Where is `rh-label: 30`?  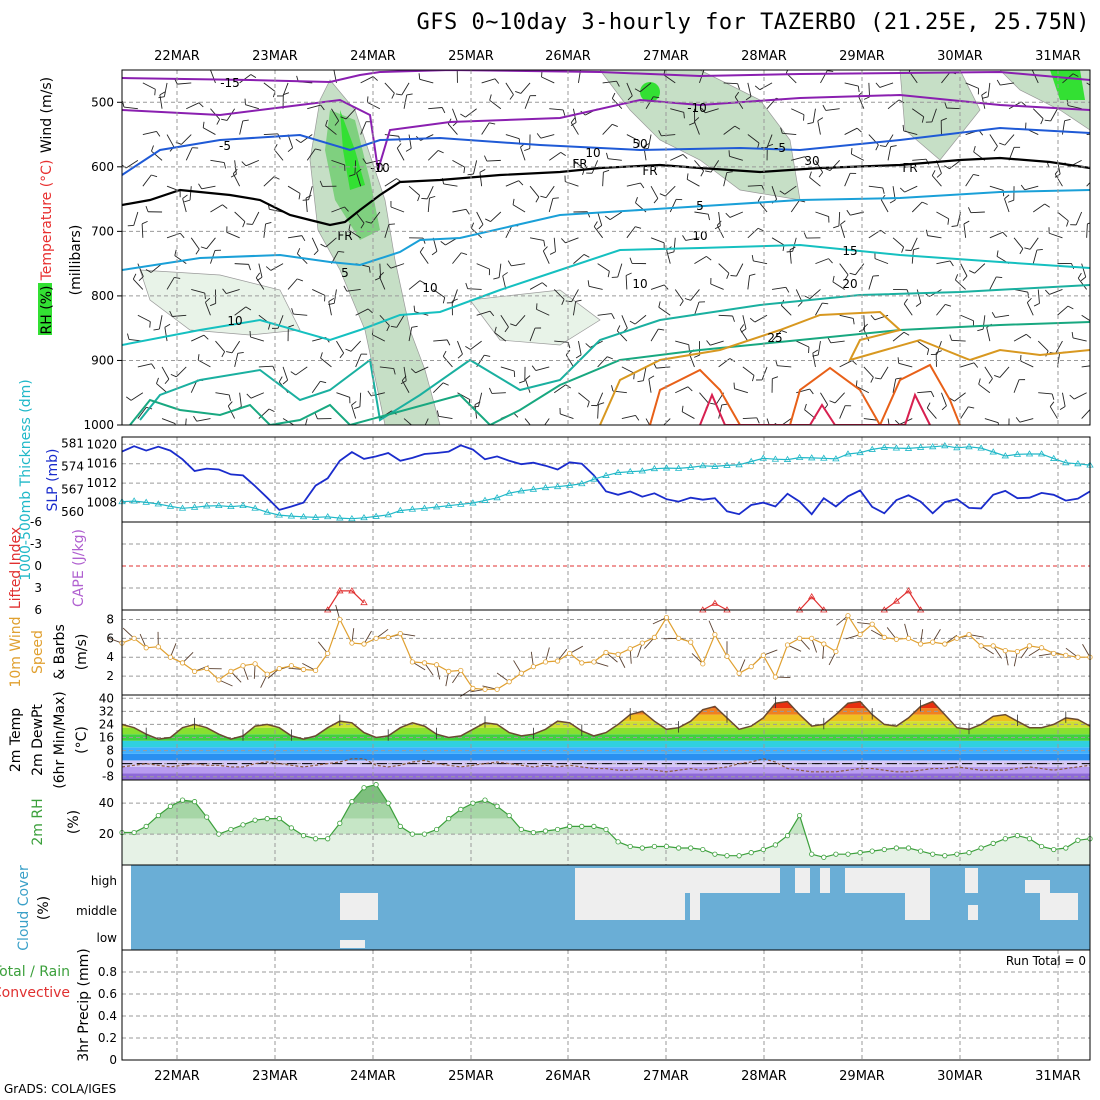 rh-label: 30 is located at coordinates (811, 161).